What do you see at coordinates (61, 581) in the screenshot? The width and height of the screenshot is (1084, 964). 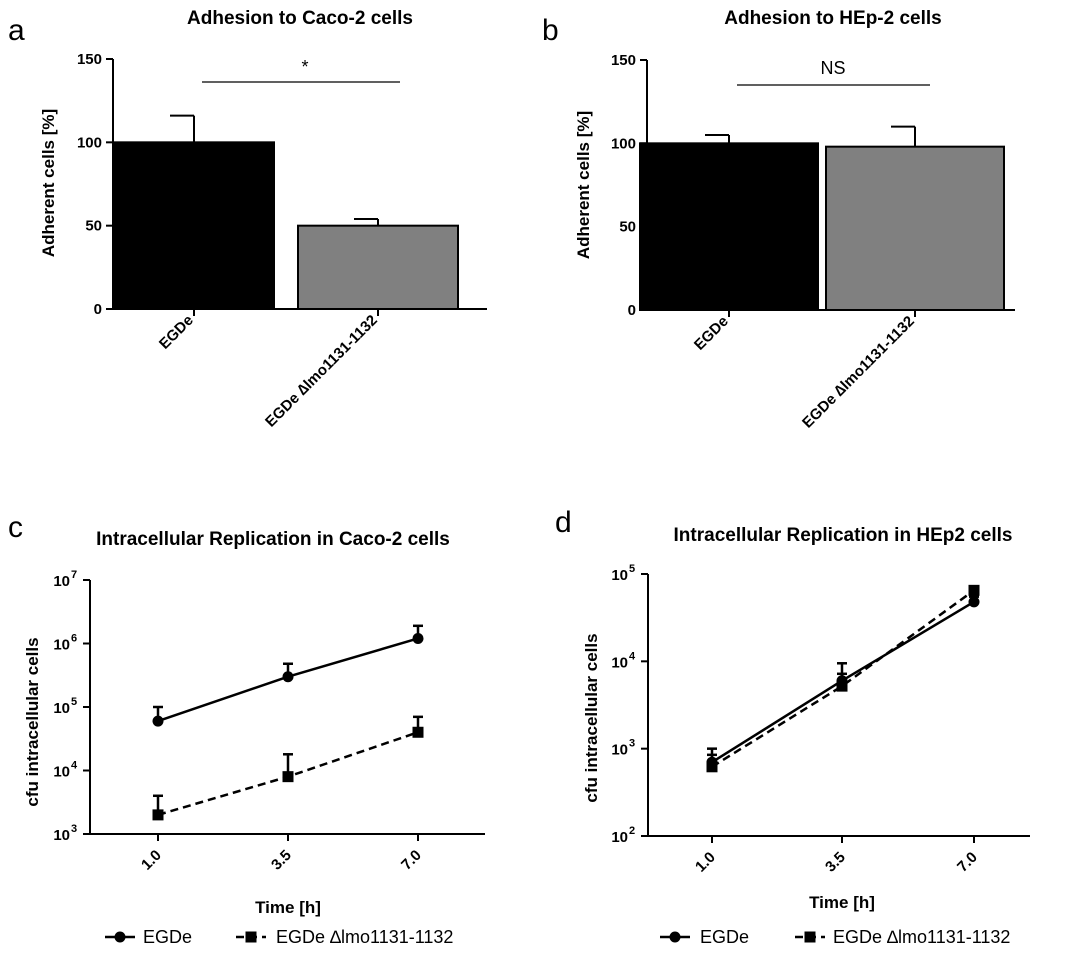 I see `c-y-tick-label-4: 10` at bounding box center [61, 581].